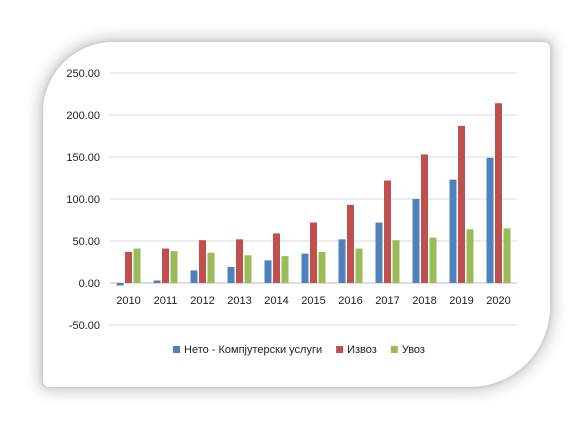  What do you see at coordinates (461, 301) in the screenshot?
I see `x-tick-label: 2019` at bounding box center [461, 301].